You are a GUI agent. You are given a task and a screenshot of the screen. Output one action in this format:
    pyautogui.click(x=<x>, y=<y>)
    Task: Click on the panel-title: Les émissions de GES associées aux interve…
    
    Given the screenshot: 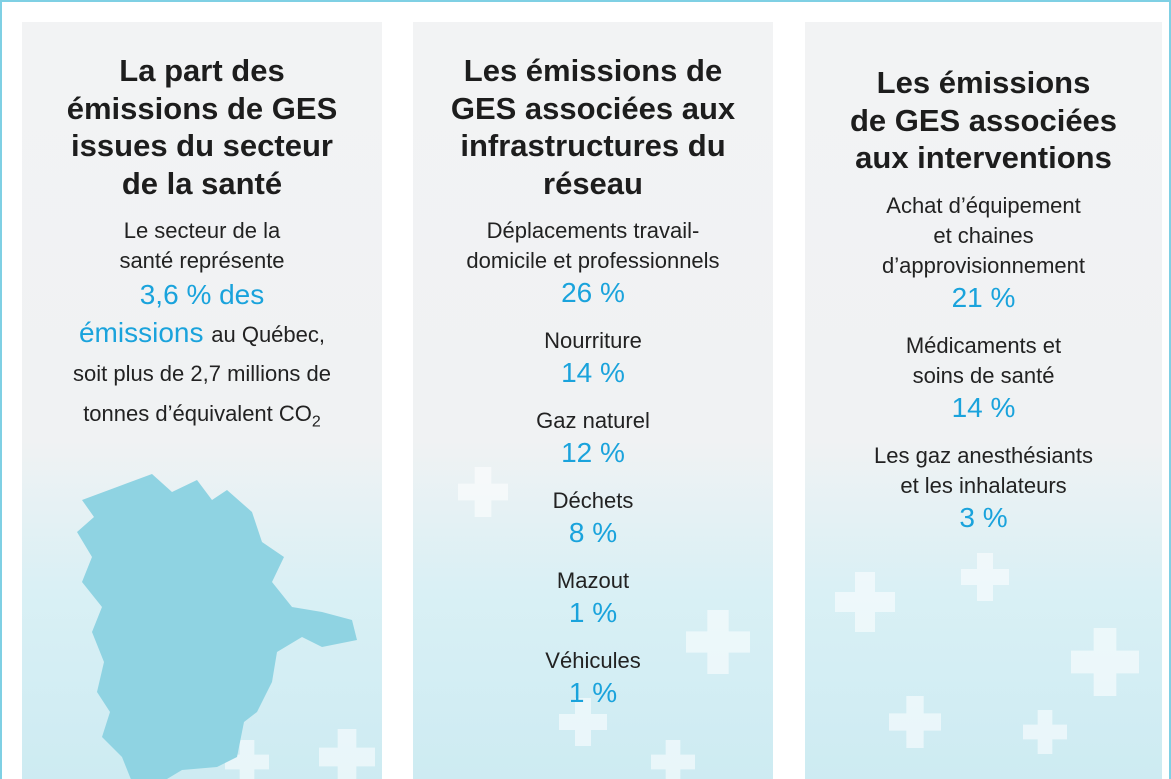 What is the action you would take?
    pyautogui.click(x=983, y=120)
    